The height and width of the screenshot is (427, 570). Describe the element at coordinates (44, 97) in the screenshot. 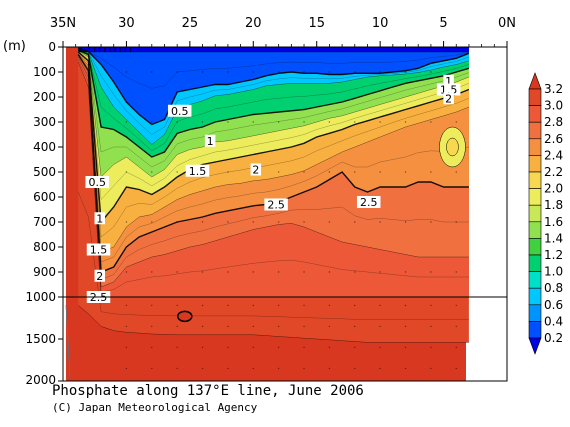

I see `y-tick-label: 200` at that location.